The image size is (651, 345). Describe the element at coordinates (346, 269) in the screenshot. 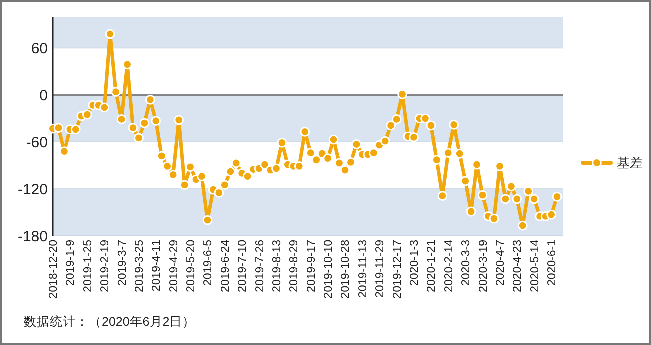

I see `x-tick-label: 2019-10-28` at that location.